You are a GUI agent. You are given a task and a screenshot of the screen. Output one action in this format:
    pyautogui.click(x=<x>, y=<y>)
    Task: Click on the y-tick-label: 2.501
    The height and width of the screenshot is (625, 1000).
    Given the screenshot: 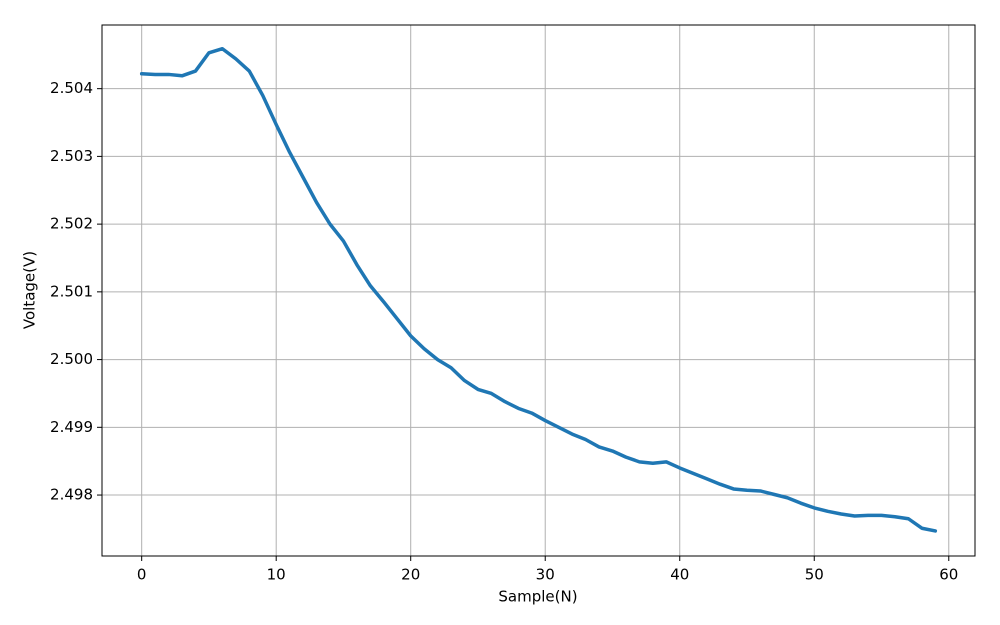 What is the action you would take?
    pyautogui.click(x=71, y=291)
    